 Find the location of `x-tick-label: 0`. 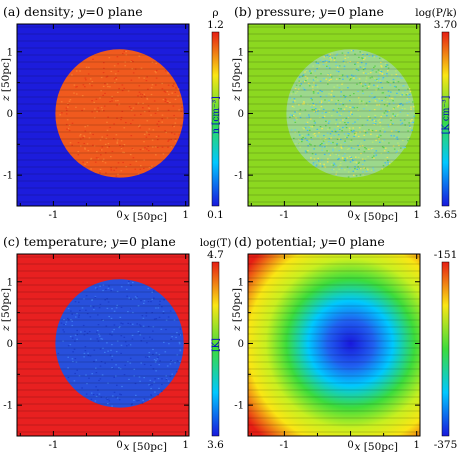

x-tick-label: 0 is located at coordinates (119, 215).